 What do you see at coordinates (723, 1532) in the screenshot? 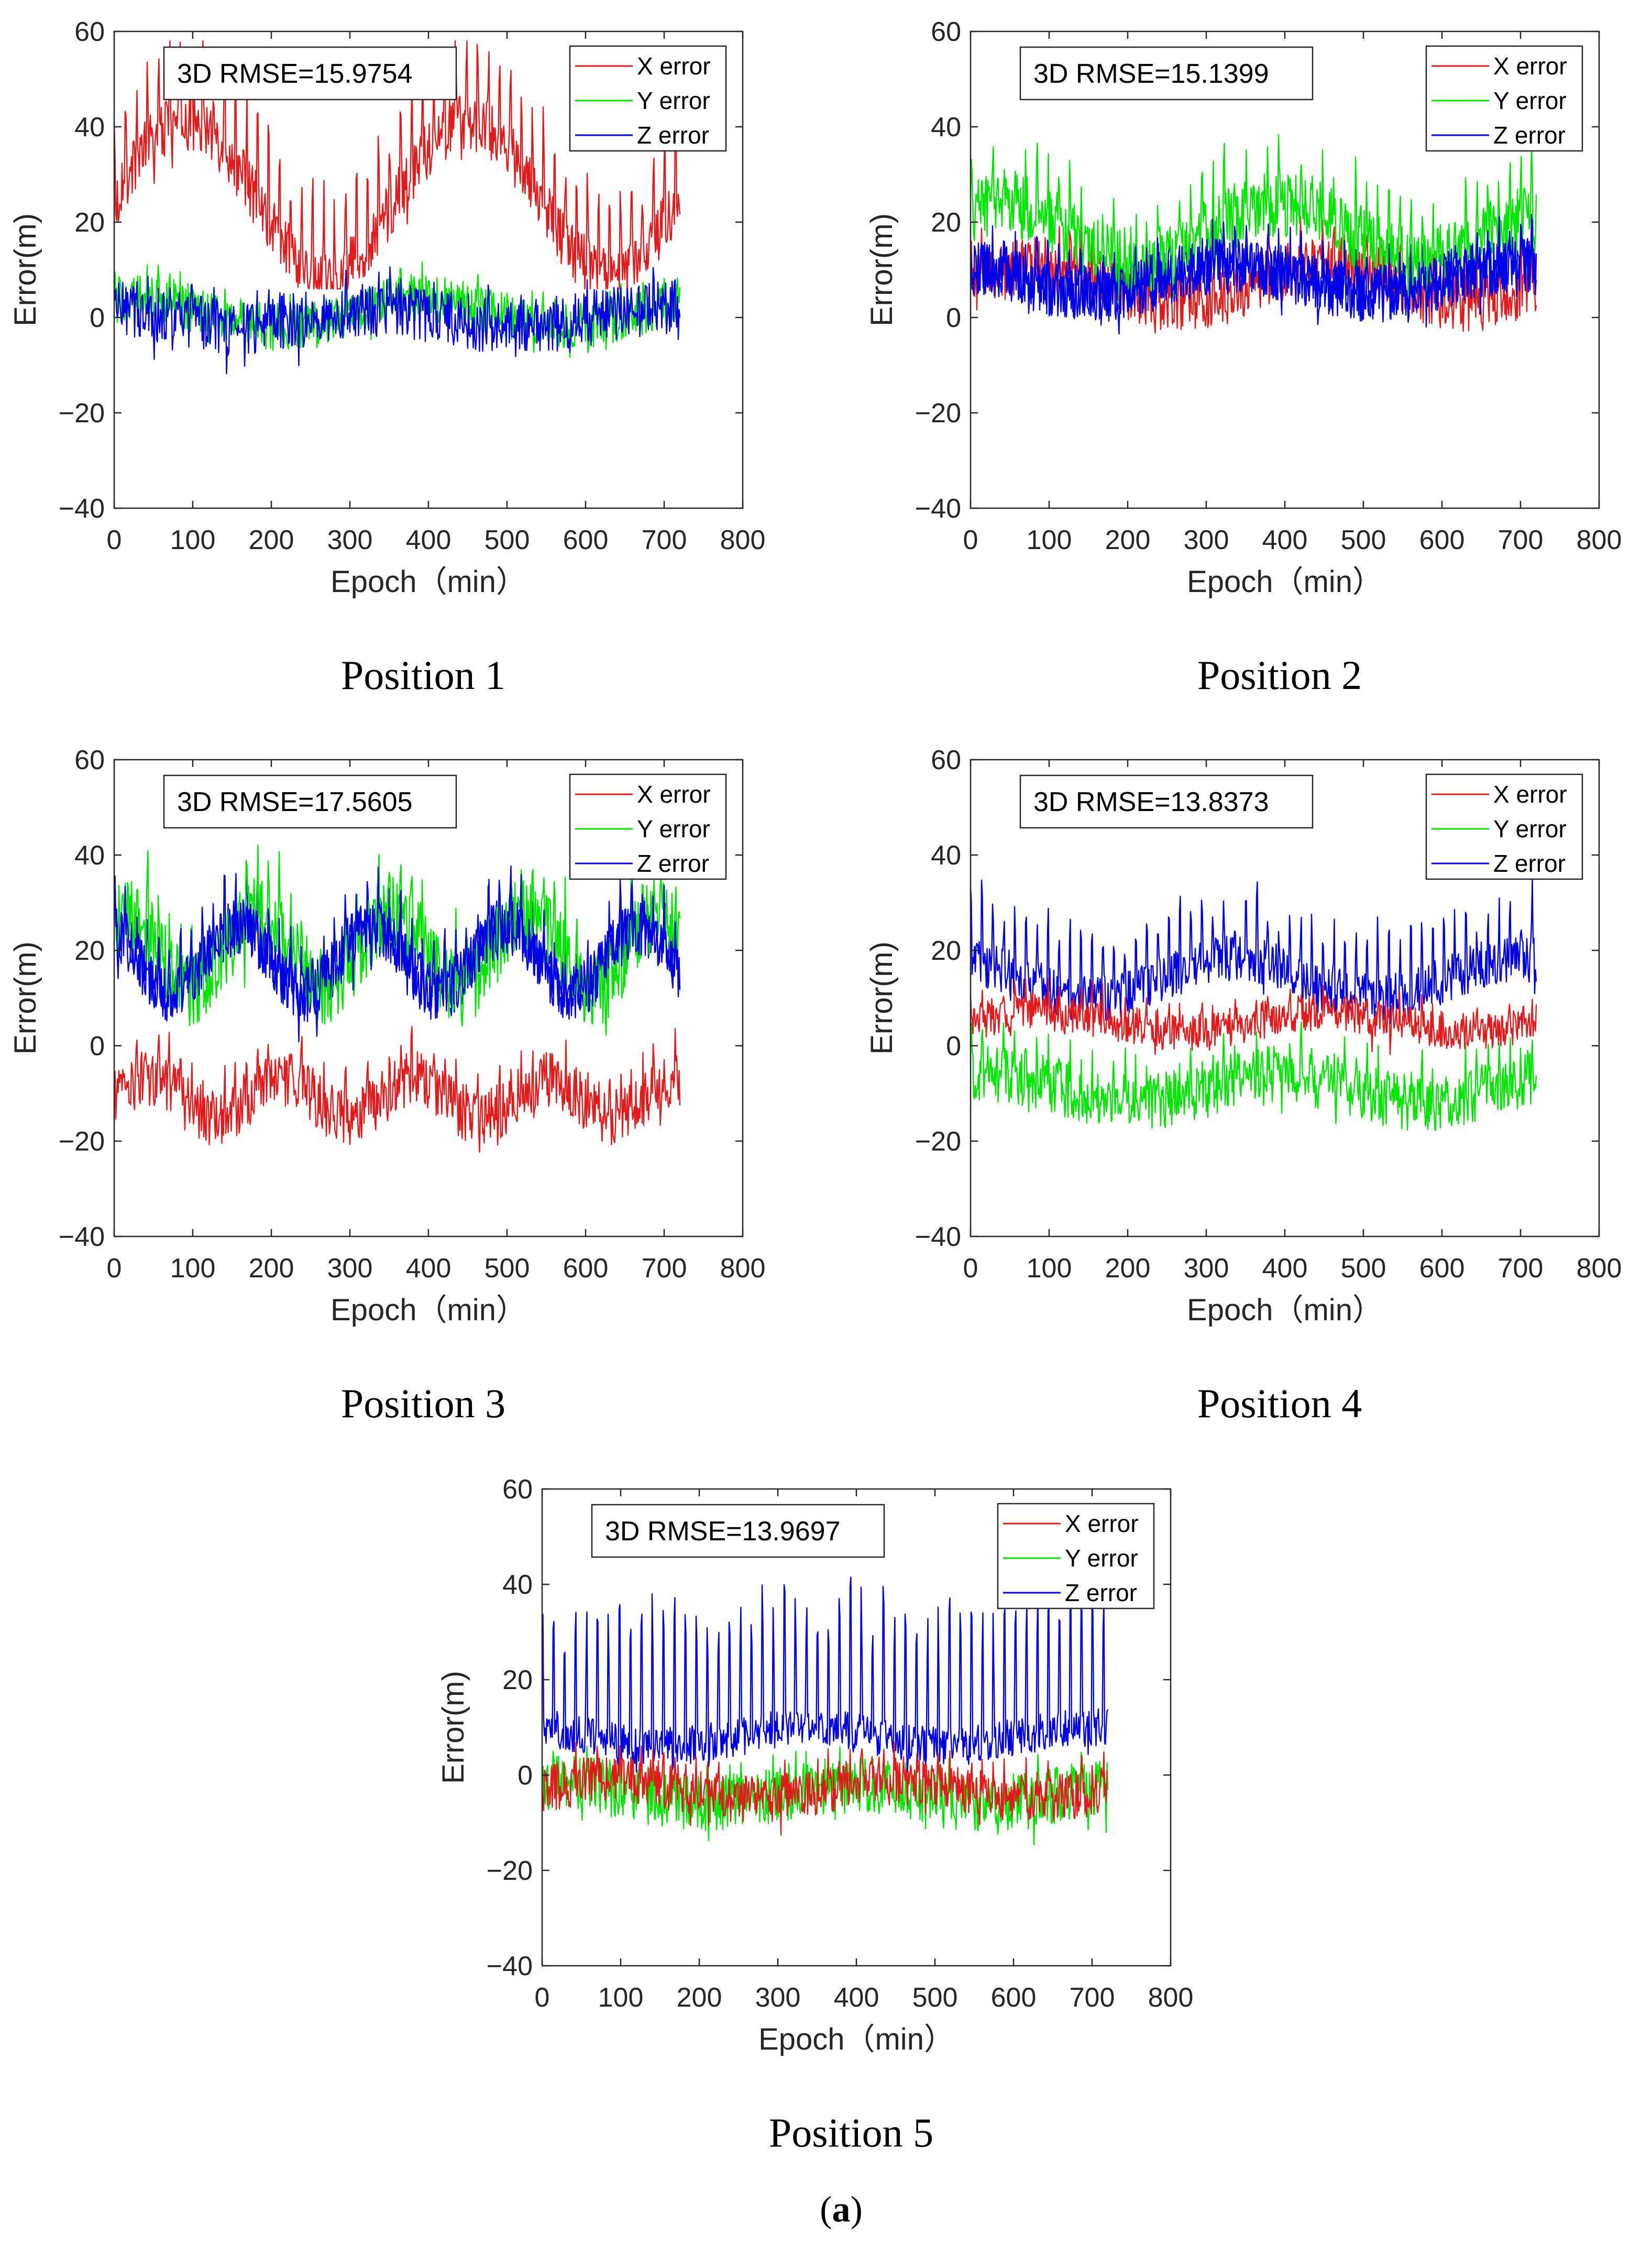
I see `rmse-annotation: 3D RMSE=13.9697` at bounding box center [723, 1532].